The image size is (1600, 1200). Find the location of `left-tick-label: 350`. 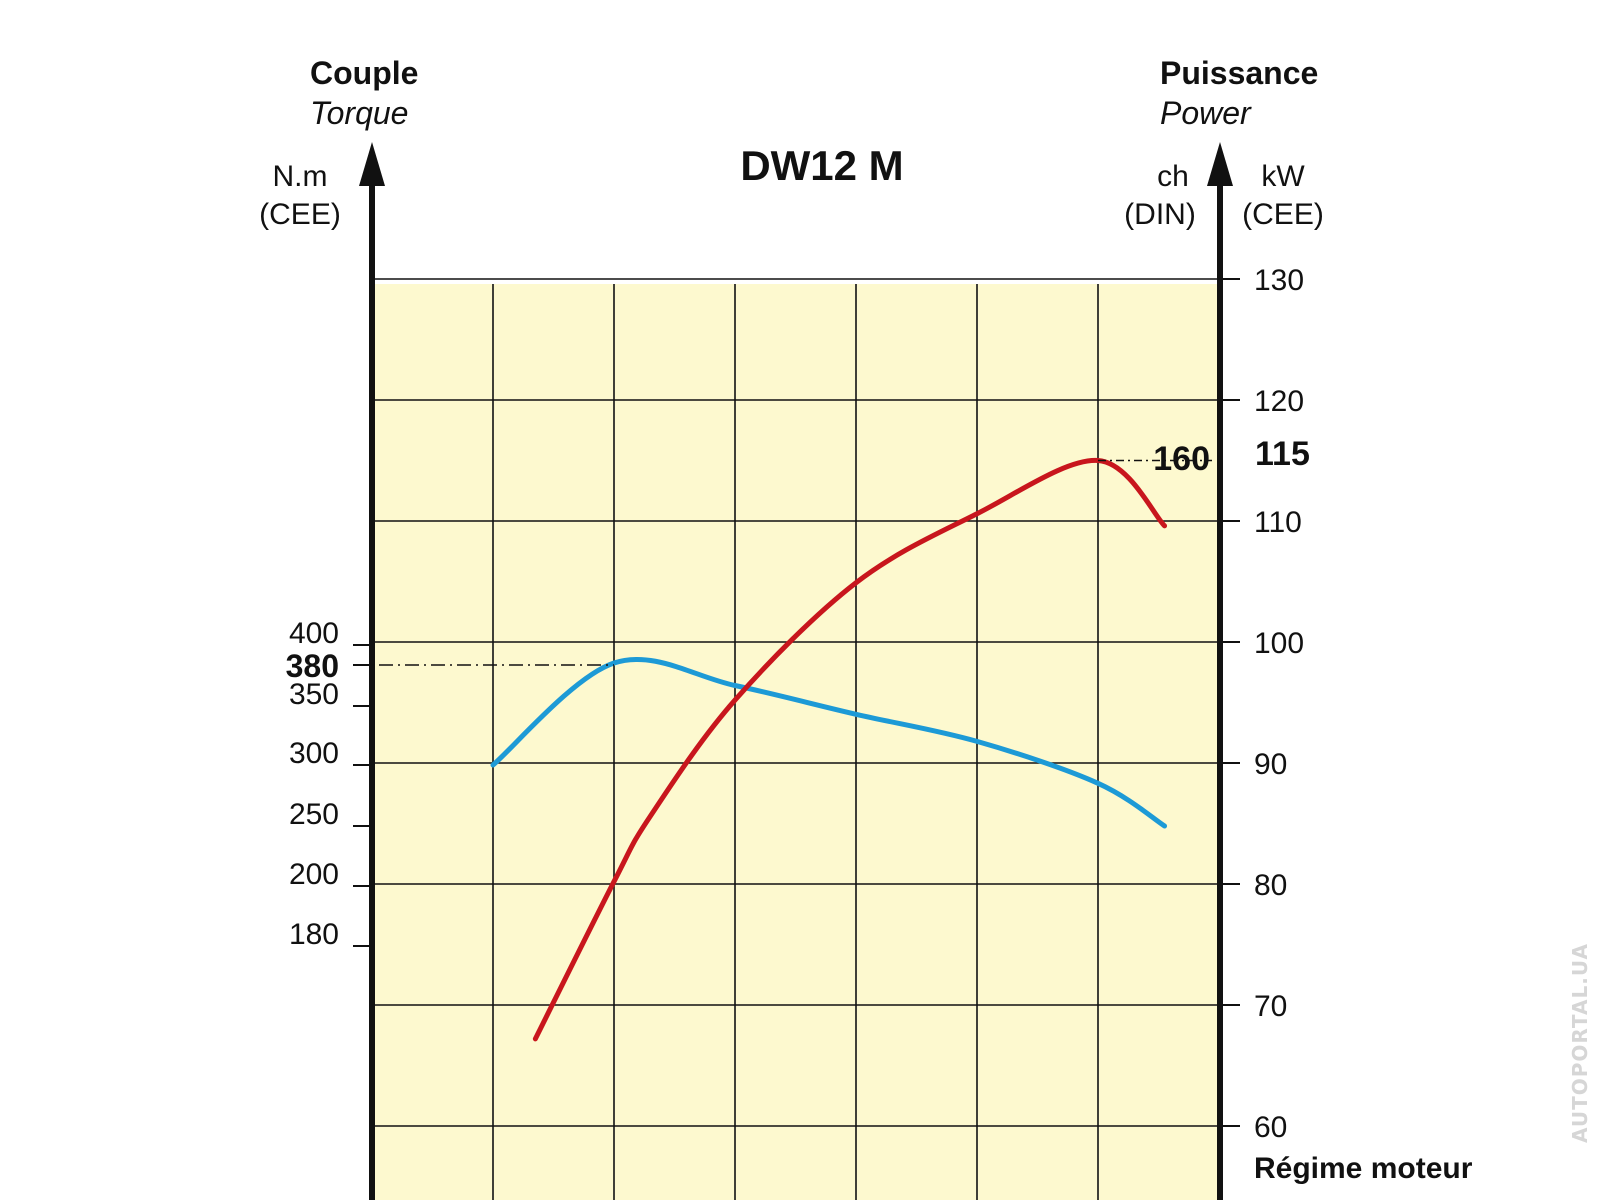

left-tick-label: 350 is located at coordinates (314, 694).